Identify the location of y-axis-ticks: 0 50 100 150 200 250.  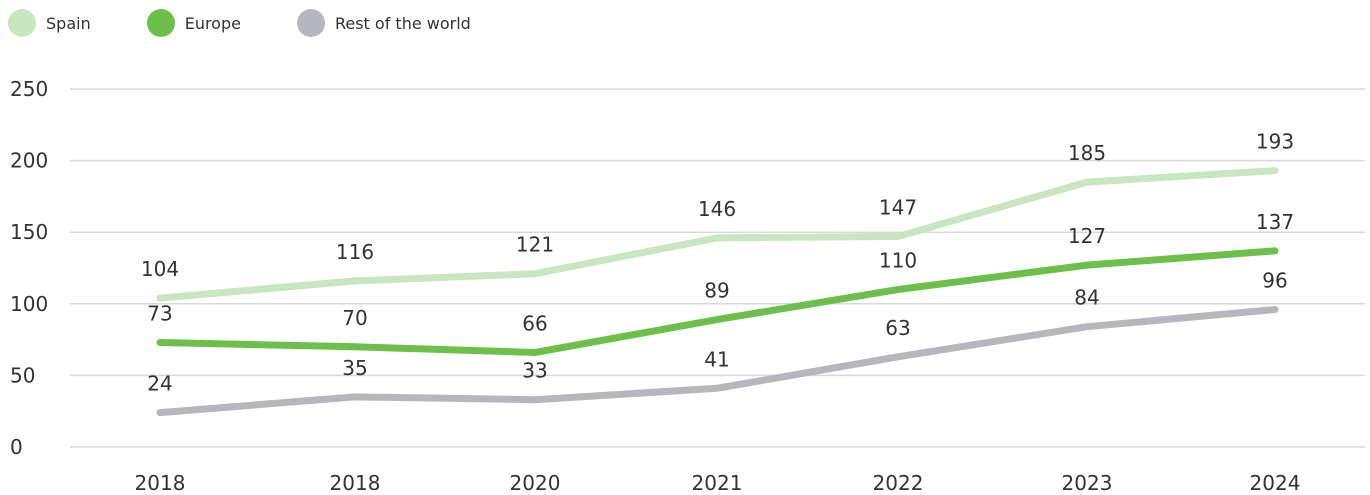
(29, 268).